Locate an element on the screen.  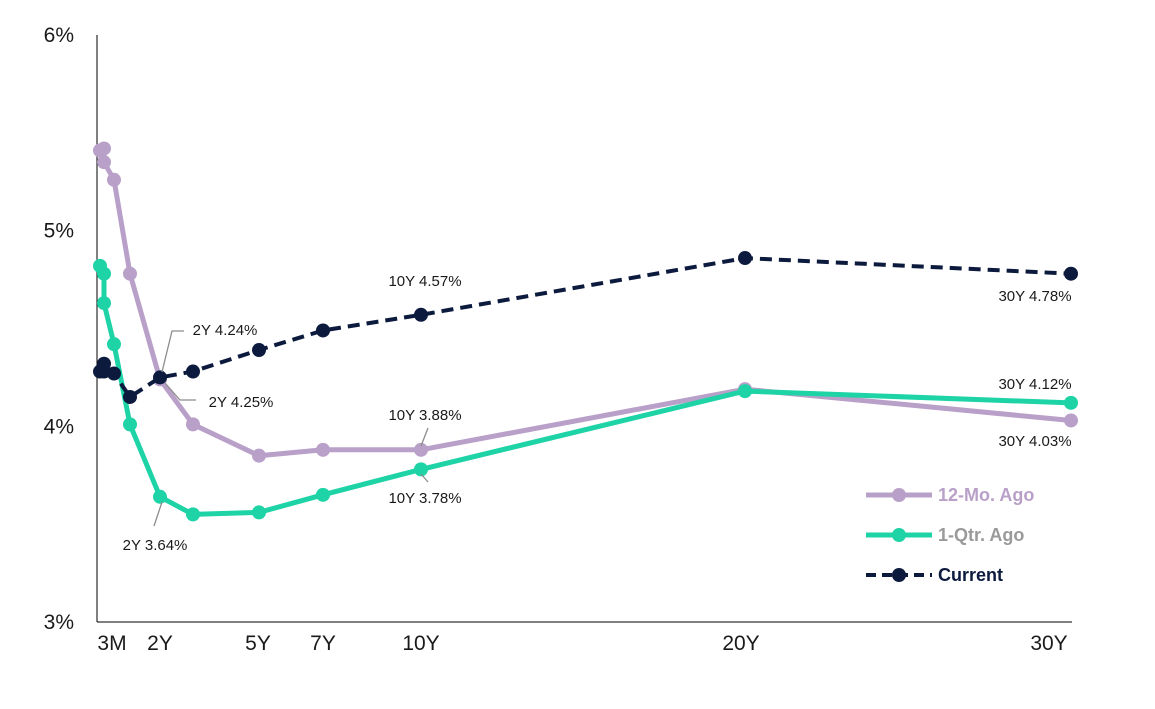
x-tick-label: 7Y is located at coordinates (323, 643).